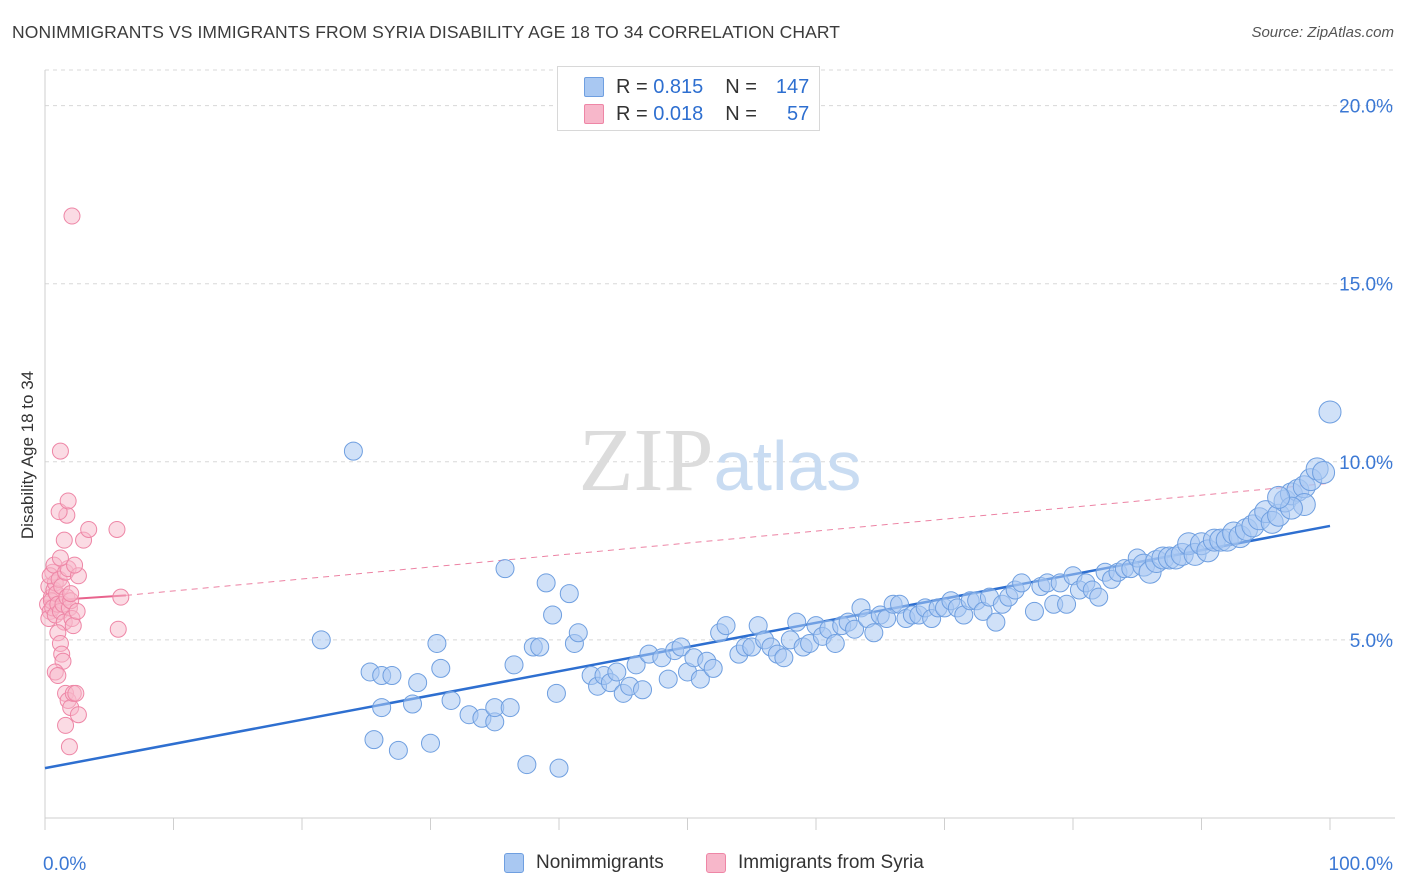 The height and width of the screenshot is (892, 1406). What do you see at coordinates (1361, 864) in the screenshot?
I see `x-tick-label: 100.0%` at bounding box center [1361, 864].